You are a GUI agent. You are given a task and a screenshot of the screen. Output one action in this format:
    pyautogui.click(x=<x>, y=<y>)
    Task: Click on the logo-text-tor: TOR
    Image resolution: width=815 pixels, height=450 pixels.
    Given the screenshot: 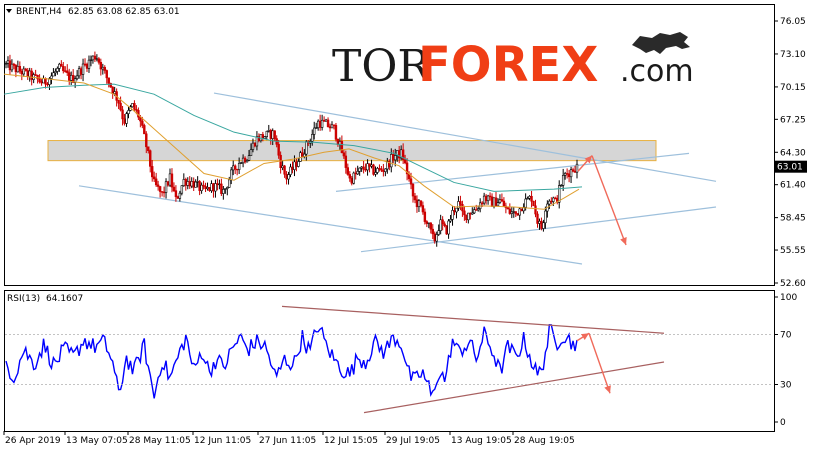 What is the action you would take?
    pyautogui.click(x=382, y=66)
    